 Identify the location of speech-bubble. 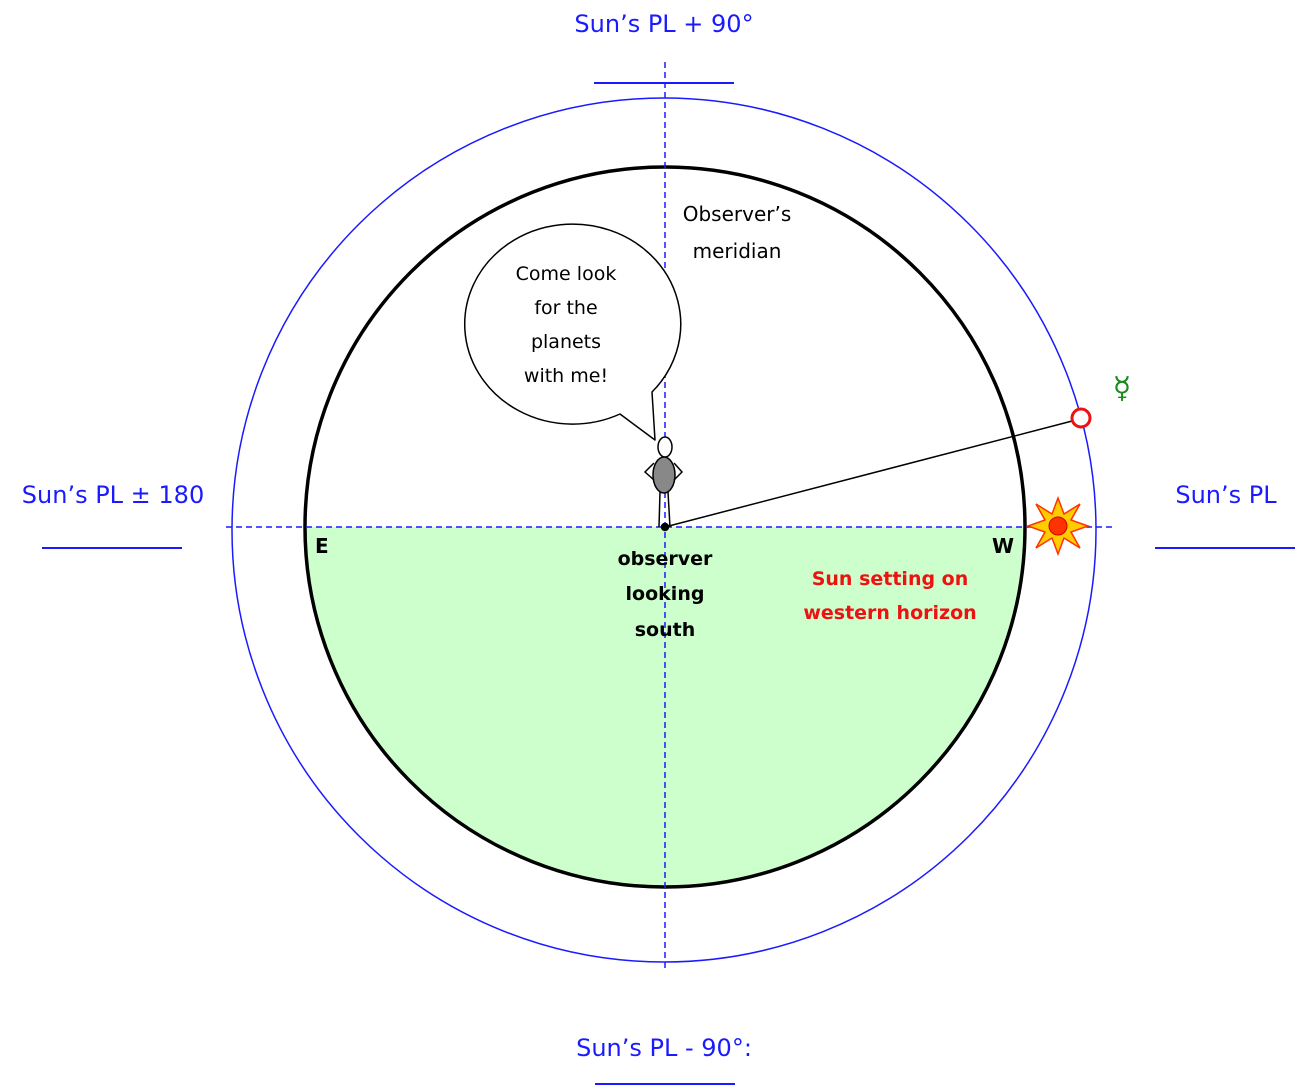
(573, 332).